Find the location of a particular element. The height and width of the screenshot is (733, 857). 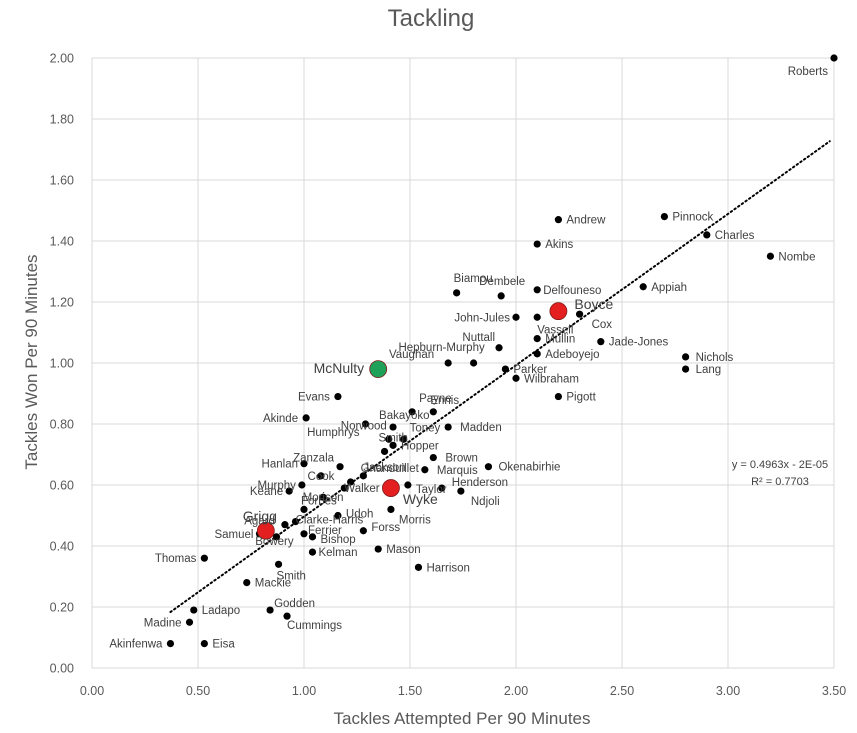

highlight-label-boyce: Boyce is located at coordinates (593, 304).